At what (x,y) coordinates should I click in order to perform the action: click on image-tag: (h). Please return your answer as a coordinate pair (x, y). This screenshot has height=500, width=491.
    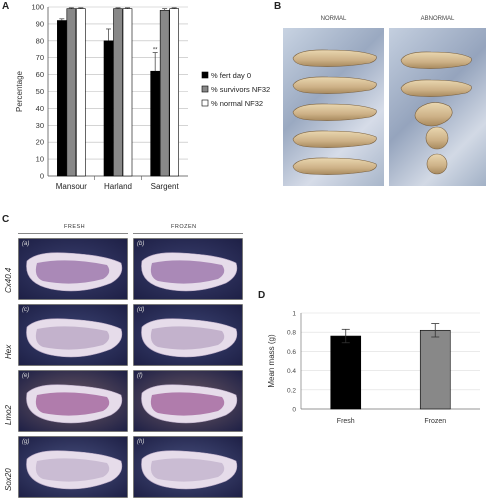
    Looking at the image, I should click on (141, 442).